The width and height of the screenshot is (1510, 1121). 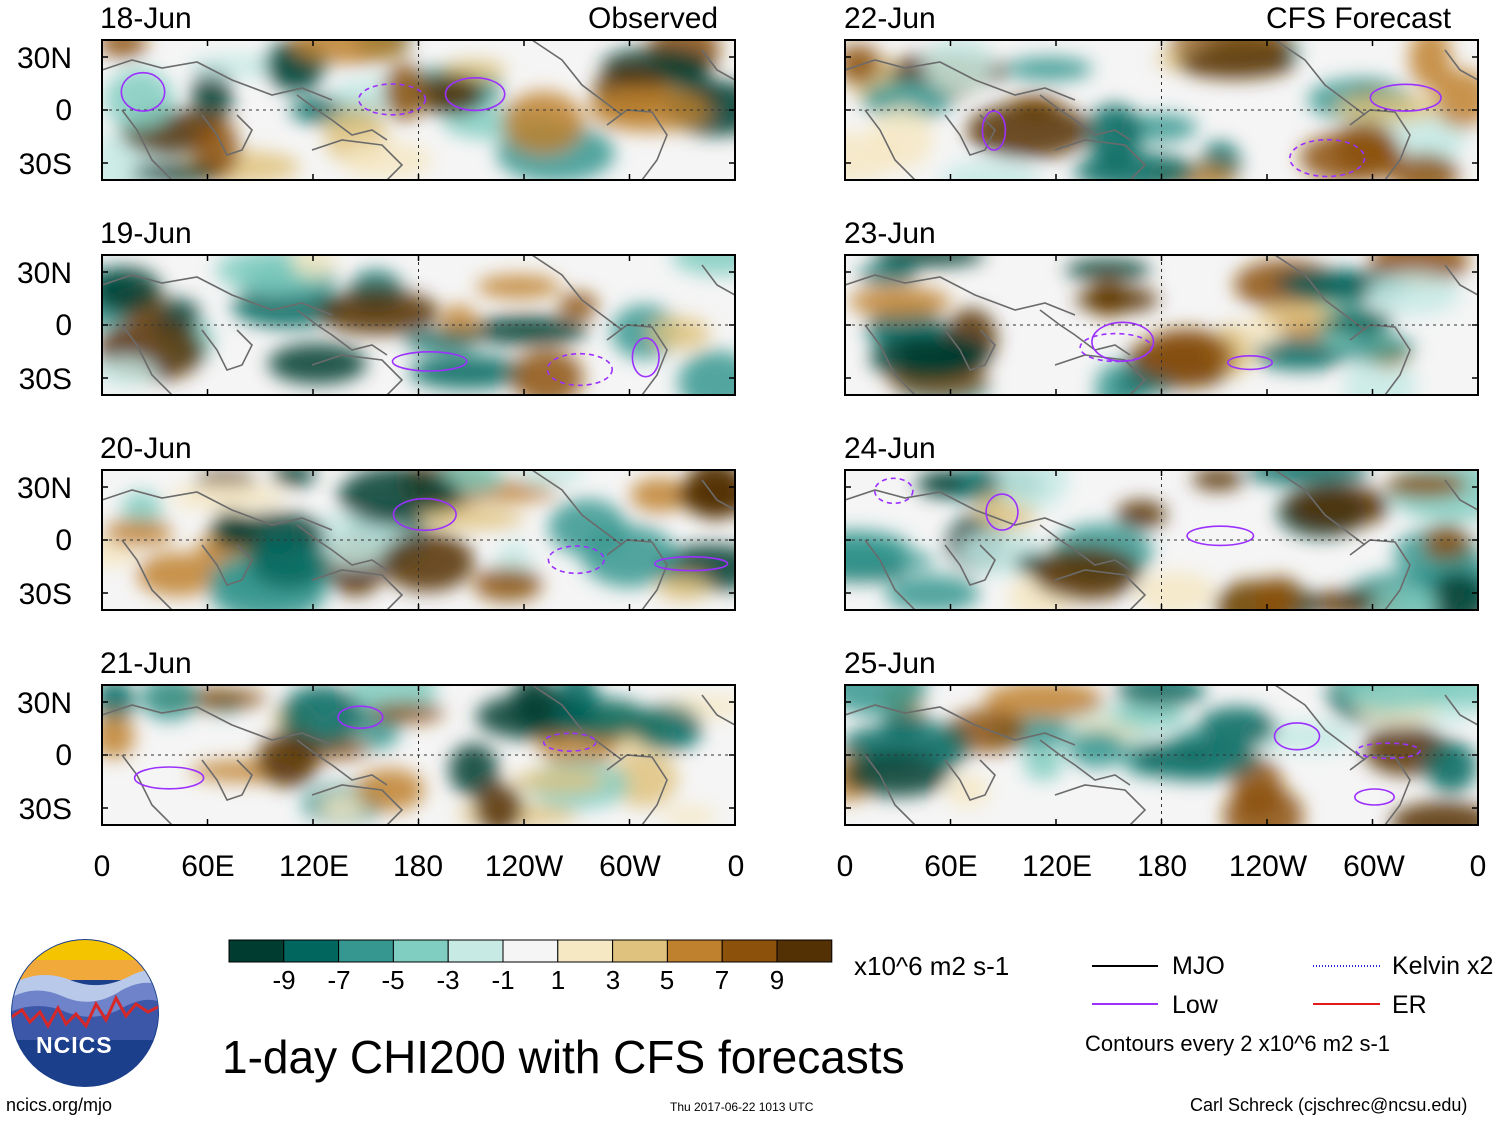 I want to click on legend-label-er: ER, so click(x=1409, y=1005).